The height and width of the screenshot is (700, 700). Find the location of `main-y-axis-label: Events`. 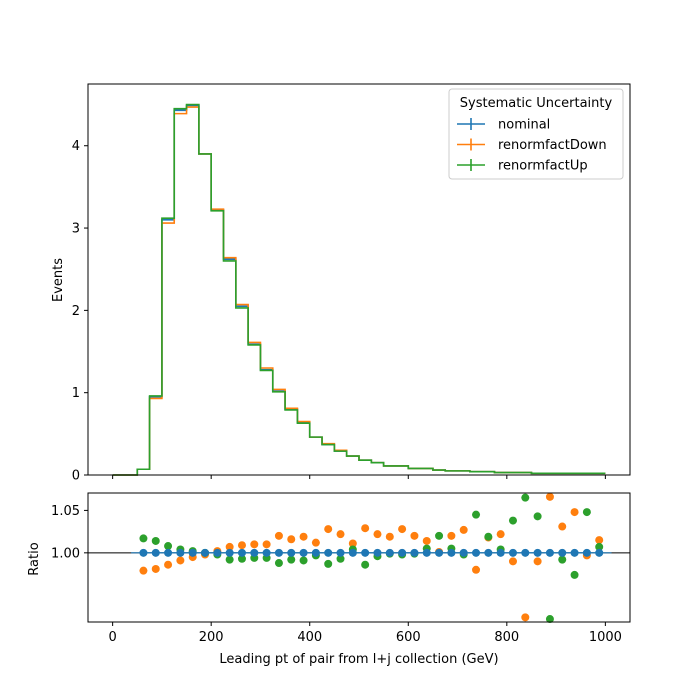

main-y-axis-label: Events is located at coordinates (58, 280).